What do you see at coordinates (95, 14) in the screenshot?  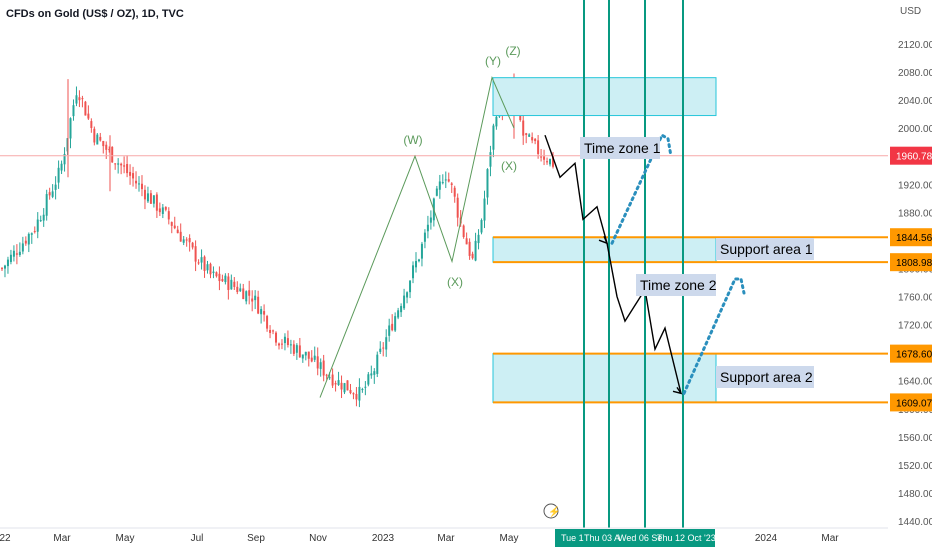 I see `chart-title: CFDs on Gold (US$ / OZ), 1D, TVC` at bounding box center [95, 14].